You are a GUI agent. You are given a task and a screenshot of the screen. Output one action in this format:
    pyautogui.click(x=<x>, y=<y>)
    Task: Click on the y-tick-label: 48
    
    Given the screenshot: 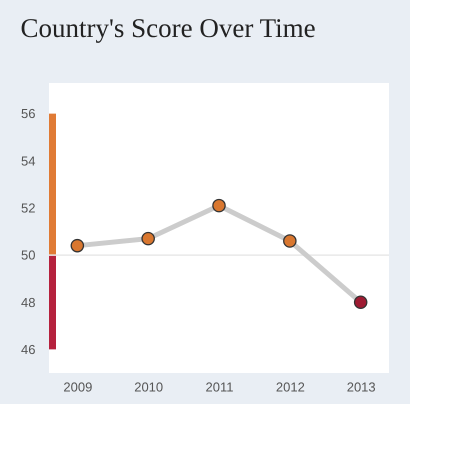 What is the action you would take?
    pyautogui.click(x=28, y=302)
    